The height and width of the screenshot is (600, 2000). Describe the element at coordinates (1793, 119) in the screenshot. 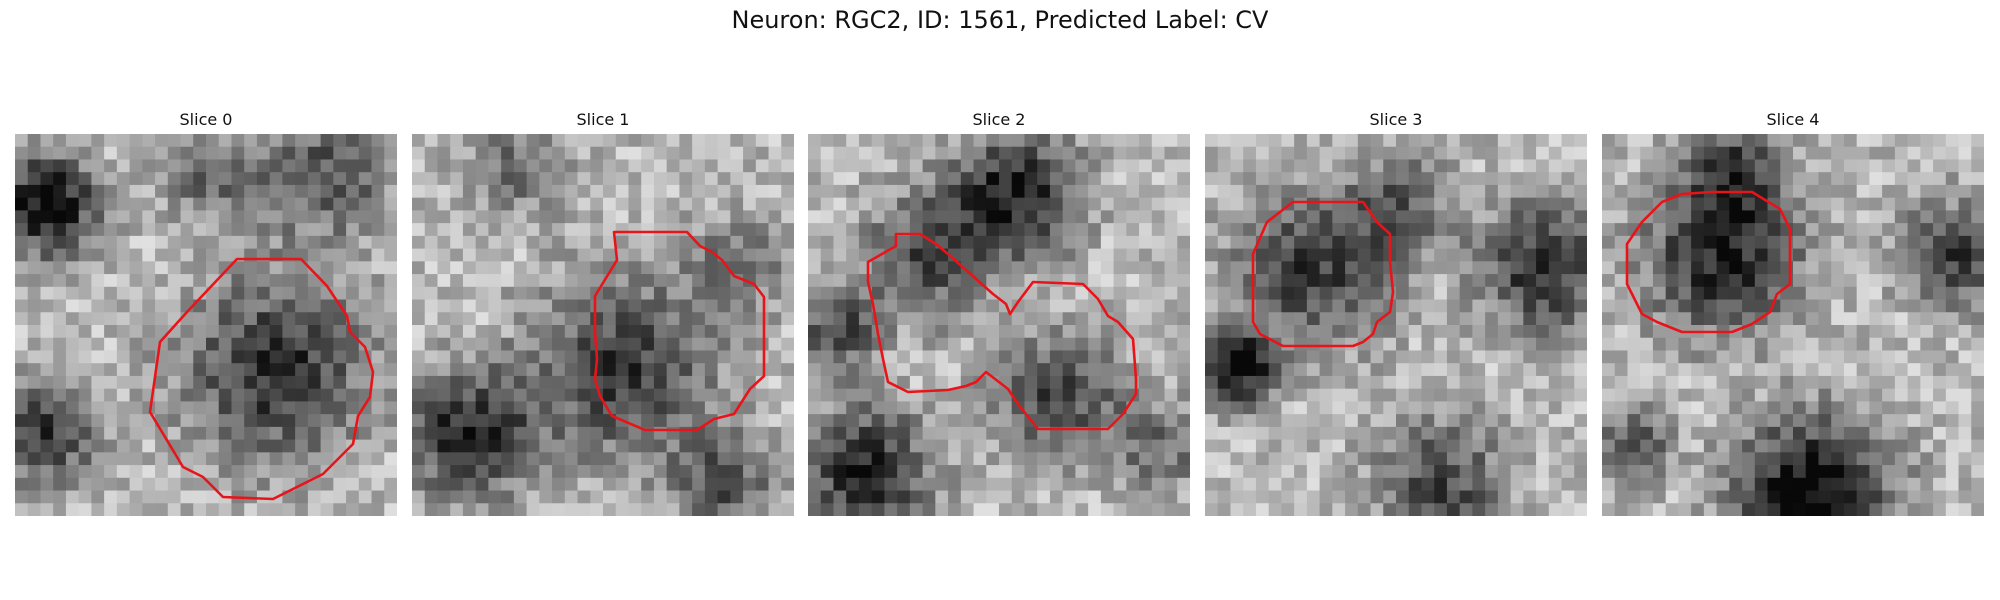

I see `slice-title-4: Slice 4` at that location.